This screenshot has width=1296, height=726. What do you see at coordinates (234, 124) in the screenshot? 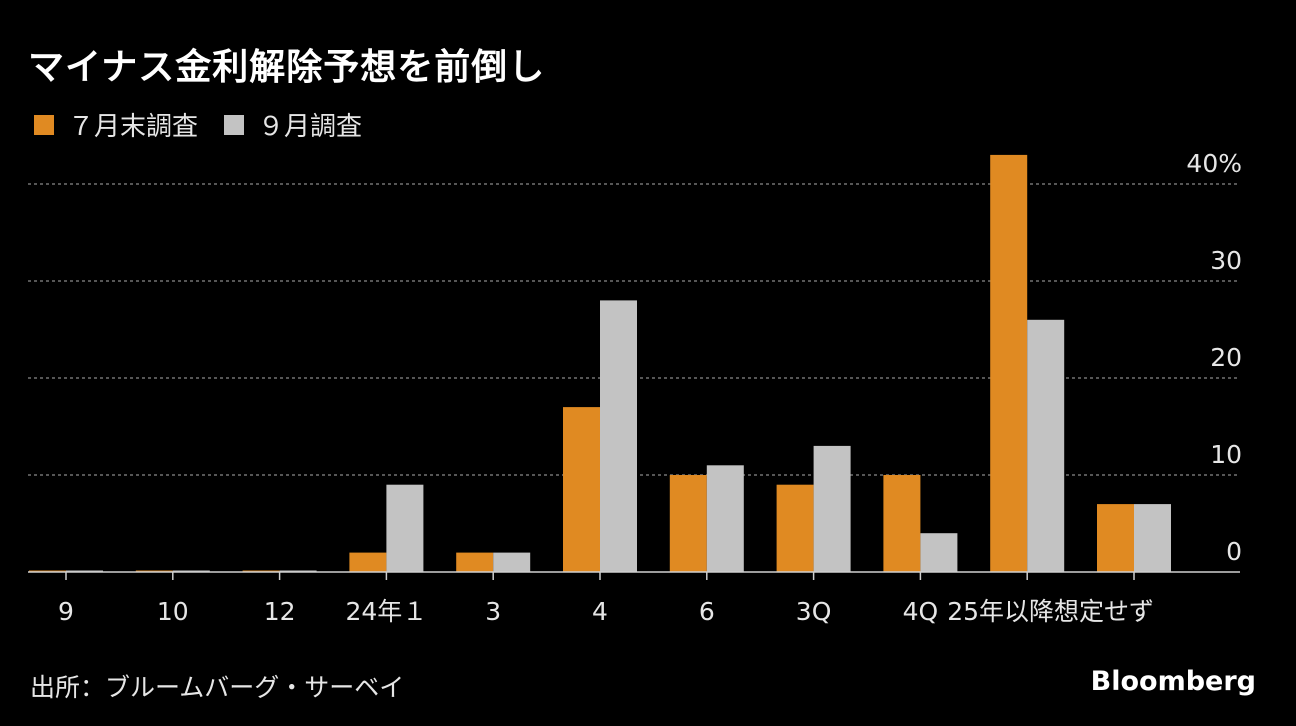
I see `legend-swatch-september` at bounding box center [234, 124].